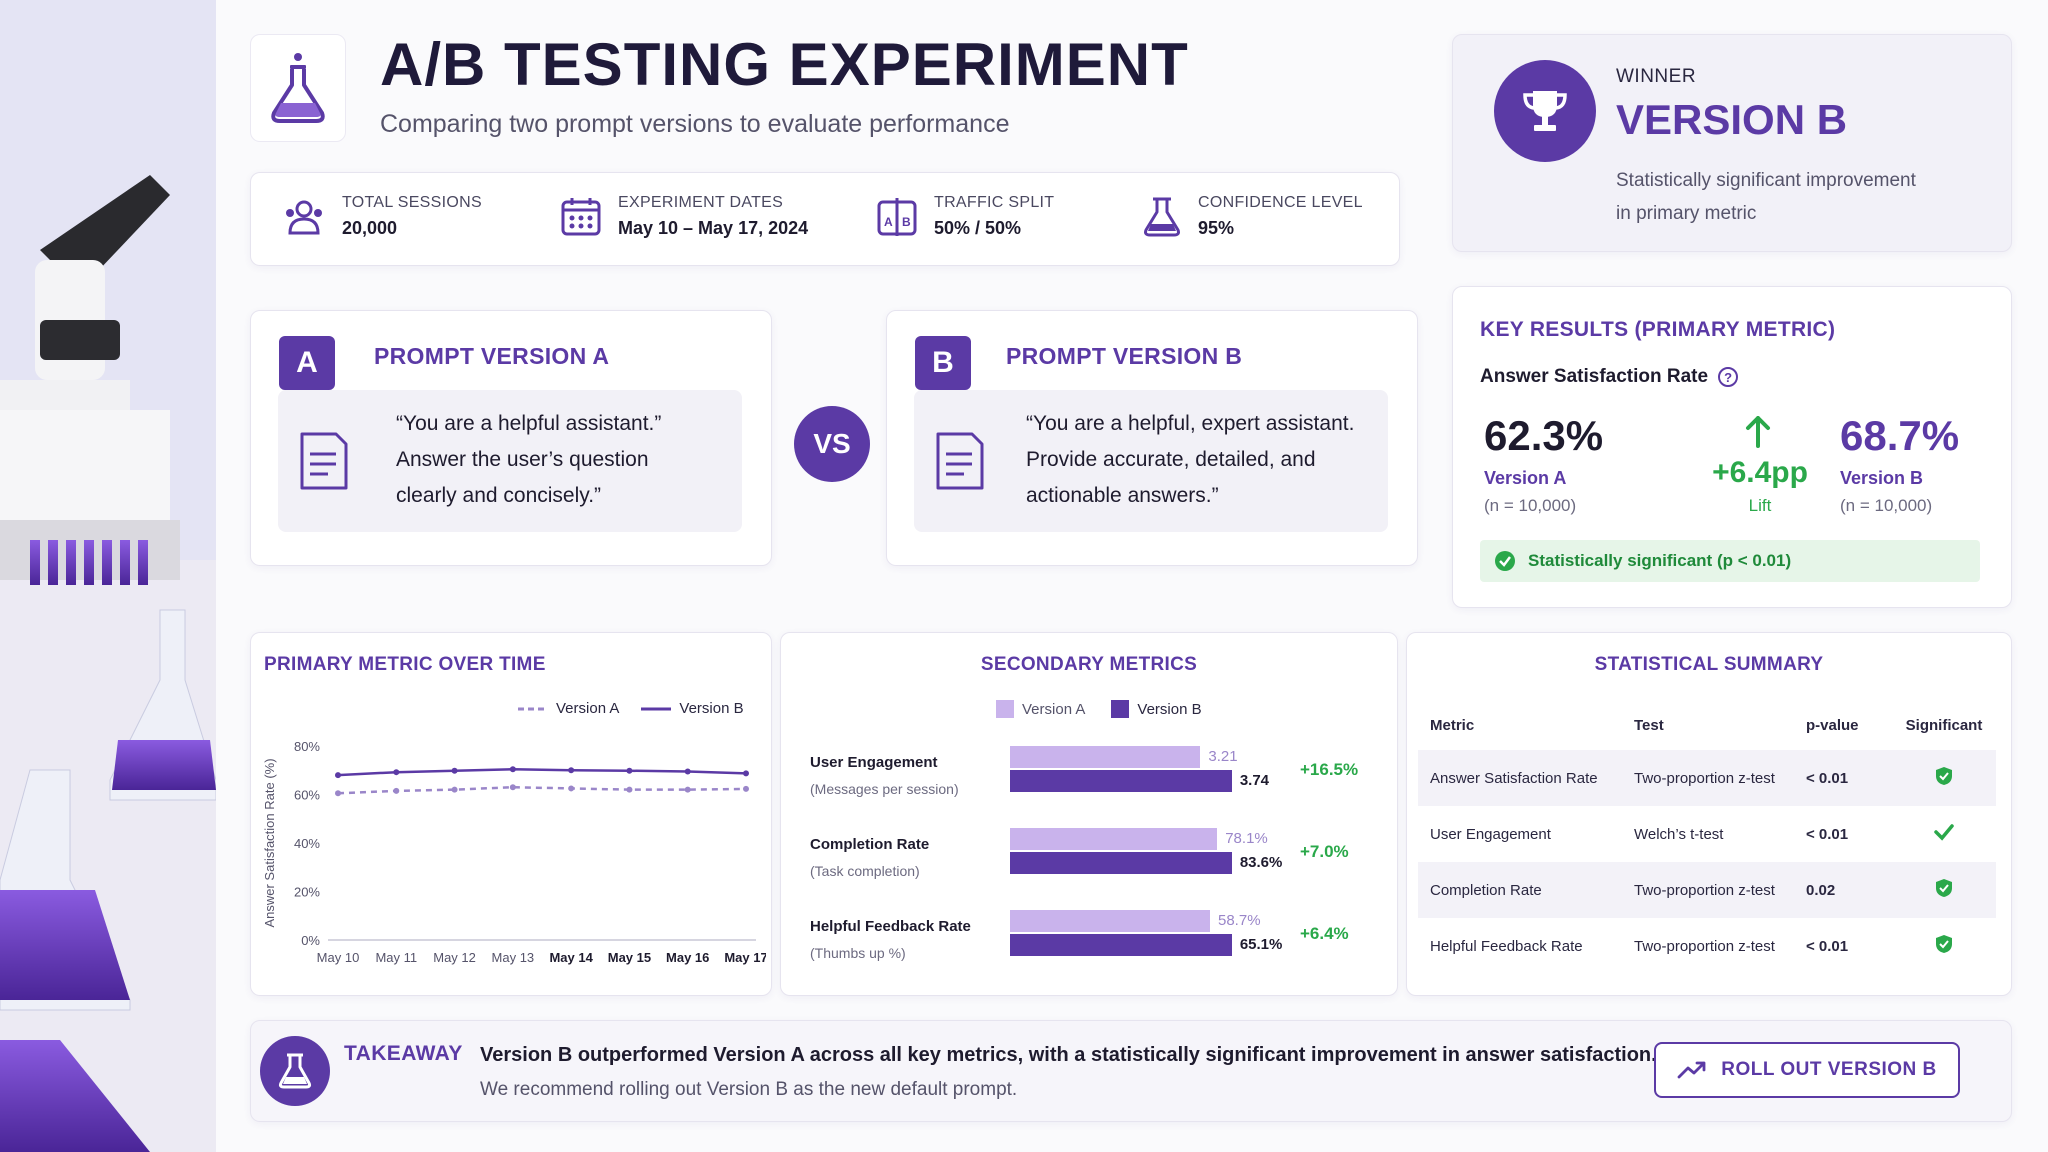  Describe the element at coordinates (1760, 505) in the screenshot. I see `lift-label: Lift` at that location.